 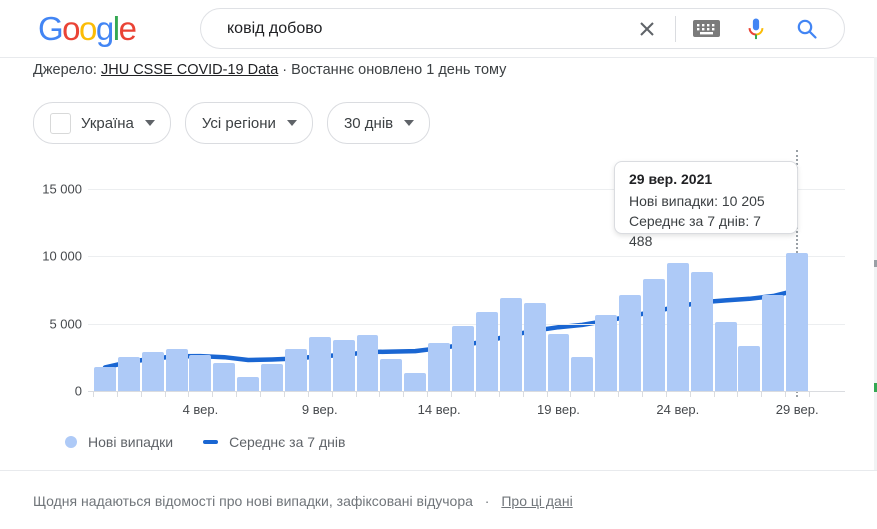 I want to click on period-filter-label: 30 днів, so click(x=368, y=123).